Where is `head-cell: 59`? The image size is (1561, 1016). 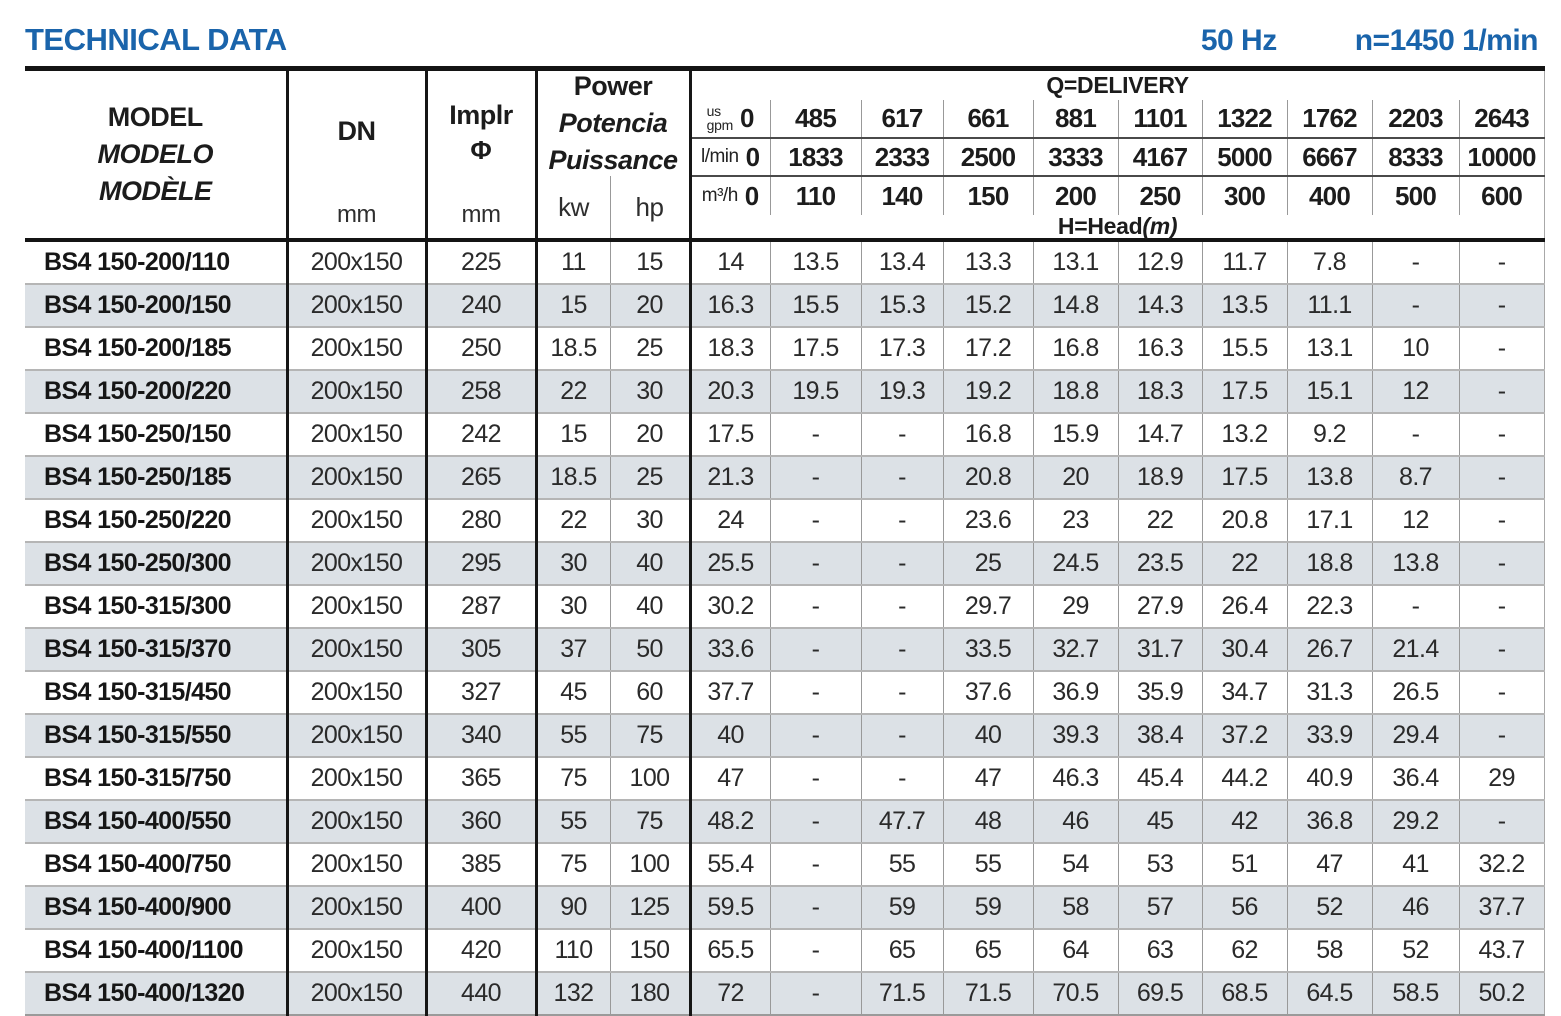
head-cell: 59 is located at coordinates (988, 907).